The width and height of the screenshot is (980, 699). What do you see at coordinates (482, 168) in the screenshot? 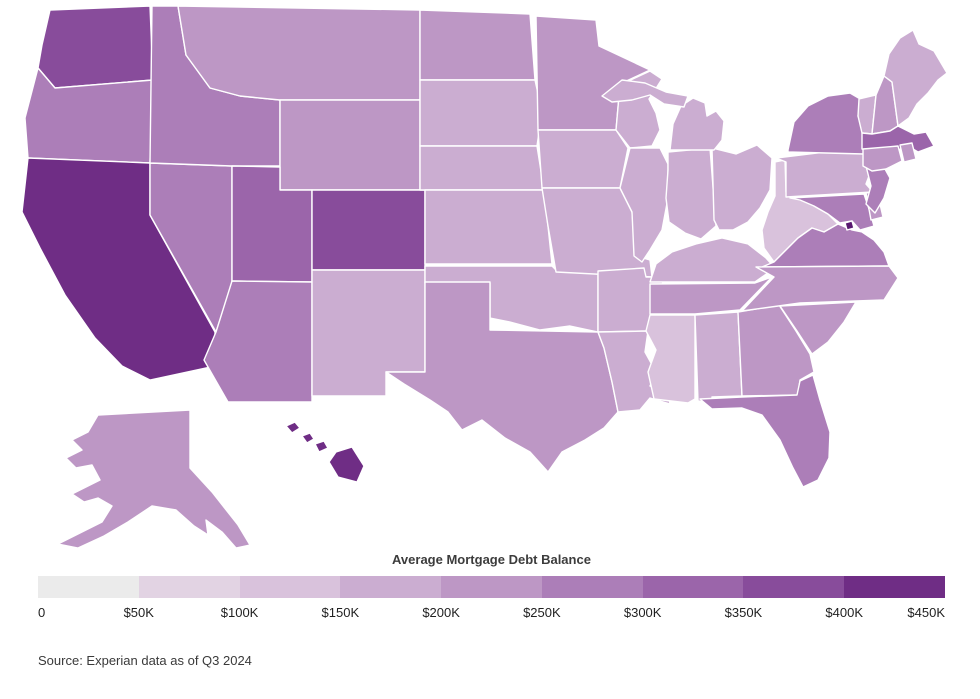
I see `state-nebraska` at bounding box center [482, 168].